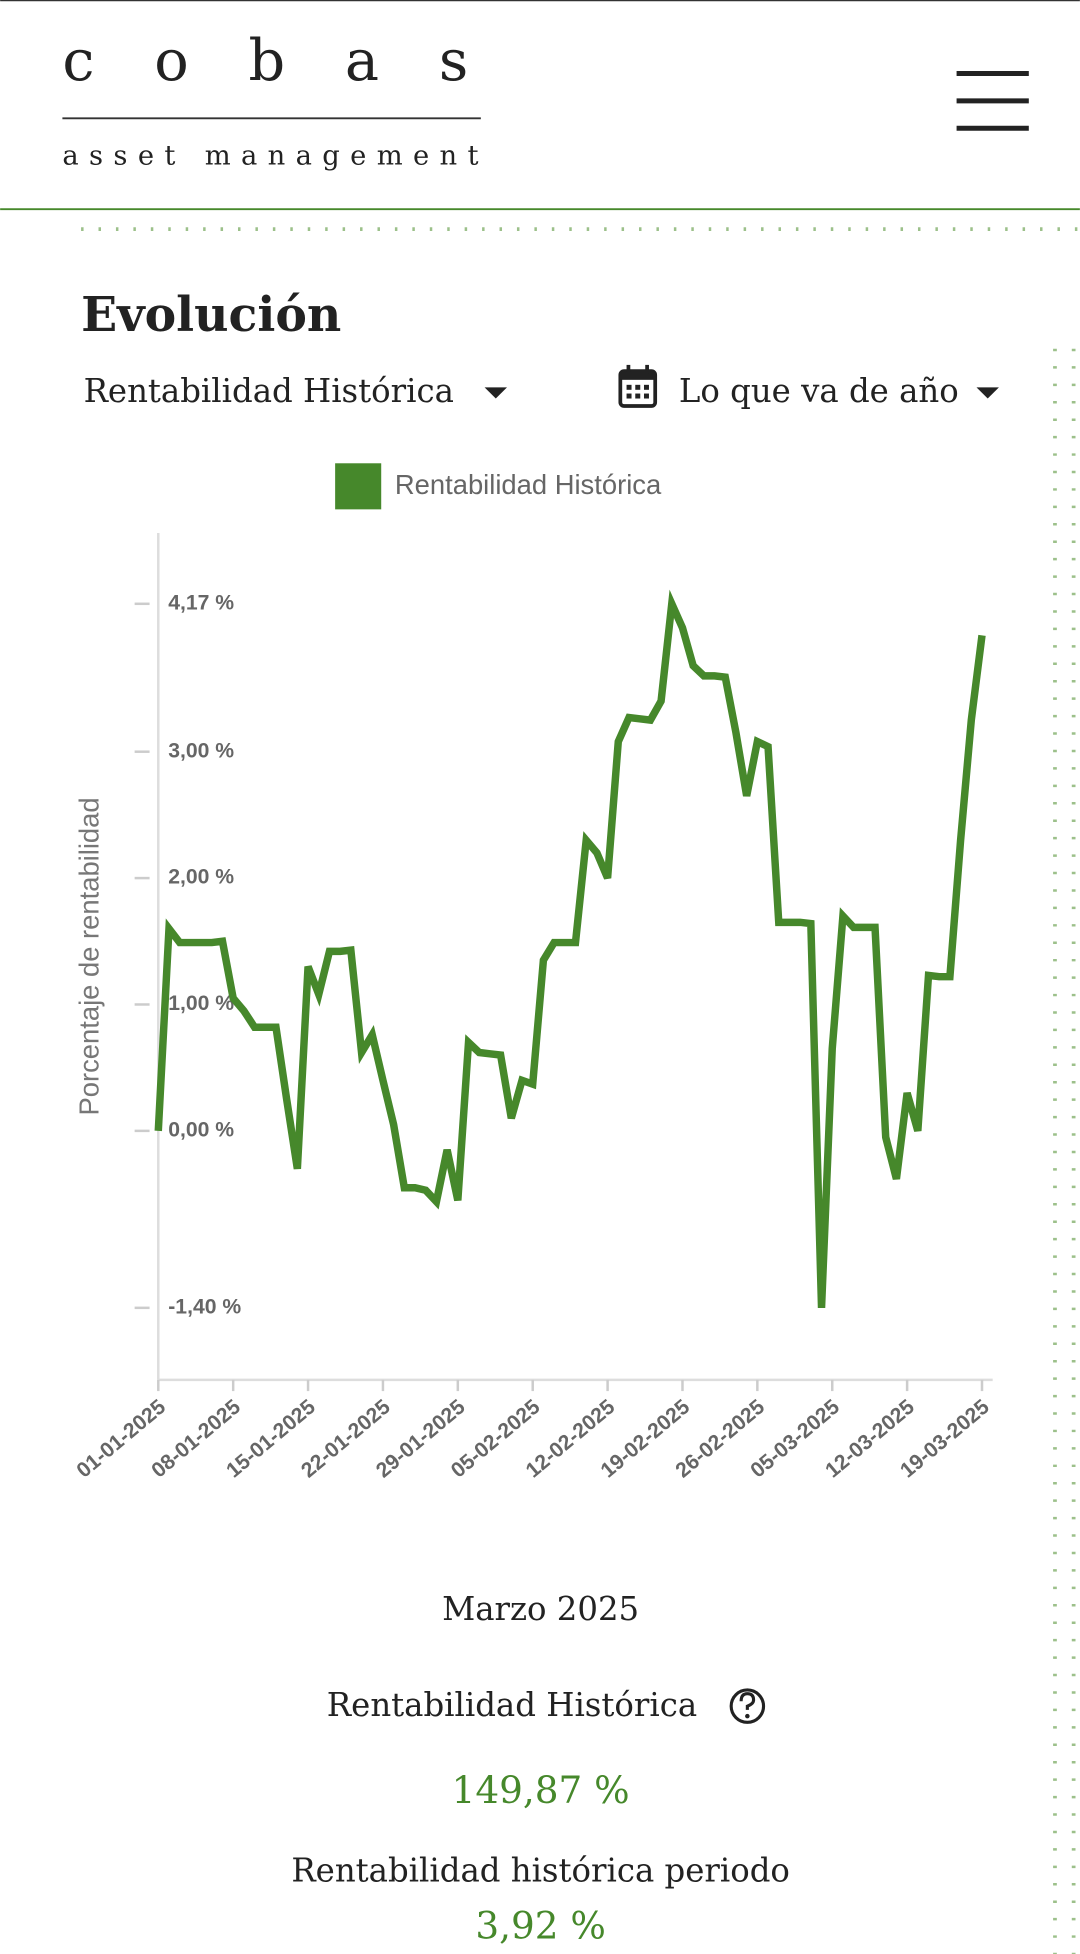  I want to click on period-dropdown: Lo que va de año, so click(819, 391).